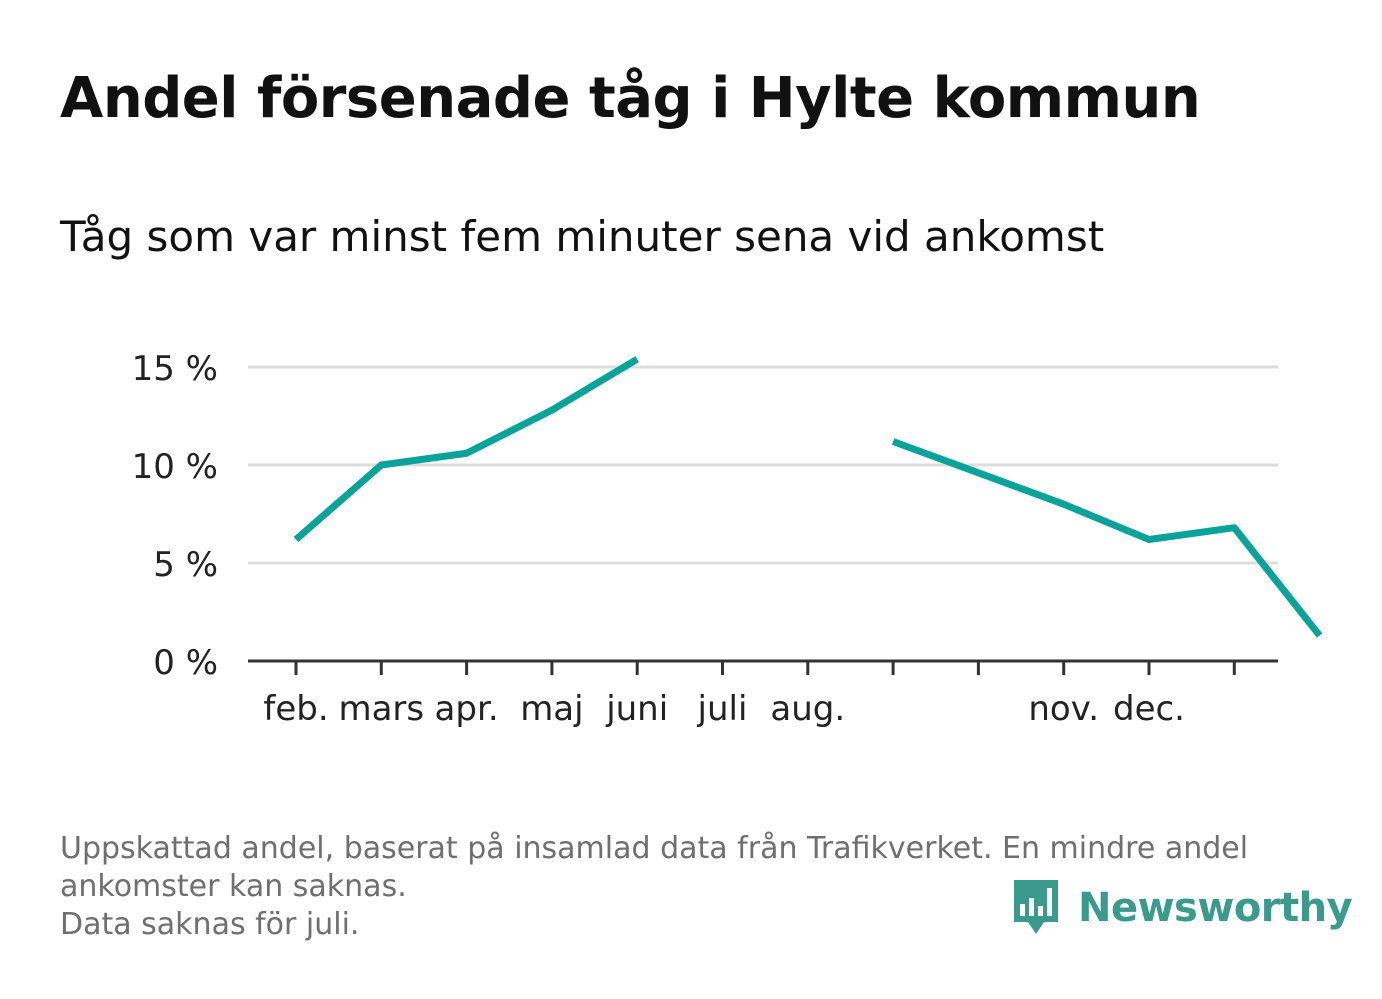 The width and height of the screenshot is (1382, 999). I want to click on x-tick-label: dec., so click(1149, 709).